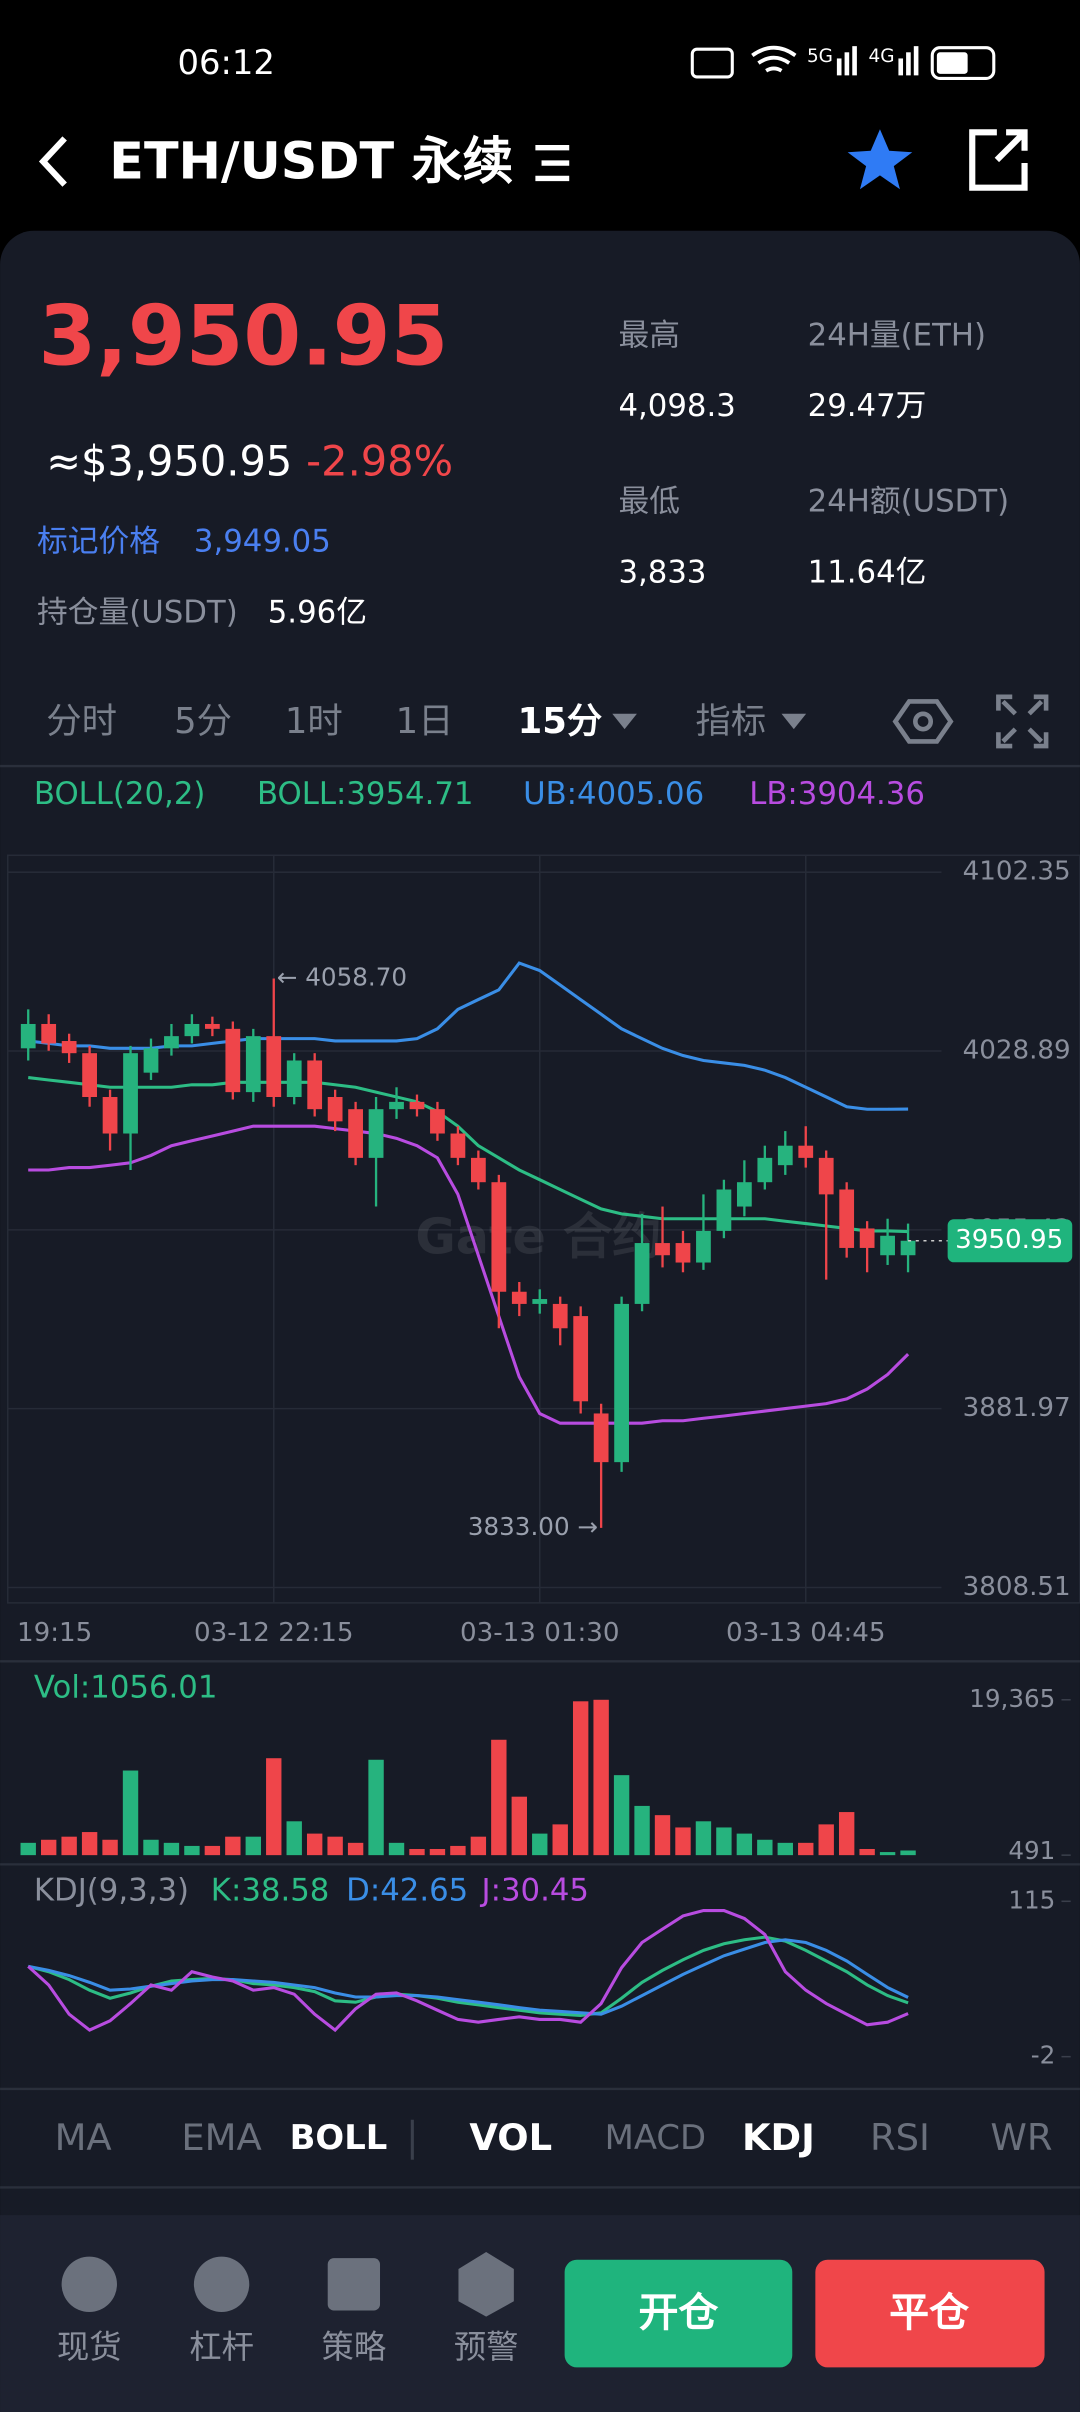 The width and height of the screenshot is (1080, 2412). What do you see at coordinates (83, 2137) in the screenshot?
I see `indicator-tab: MA` at bounding box center [83, 2137].